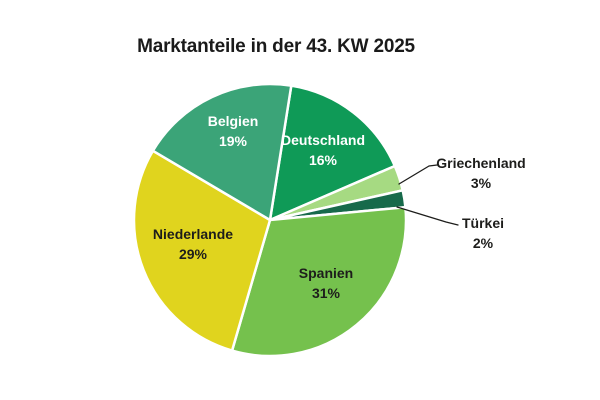 The image size is (600, 400). I want to click on pie-slice-deutschland, so click(332, 153).